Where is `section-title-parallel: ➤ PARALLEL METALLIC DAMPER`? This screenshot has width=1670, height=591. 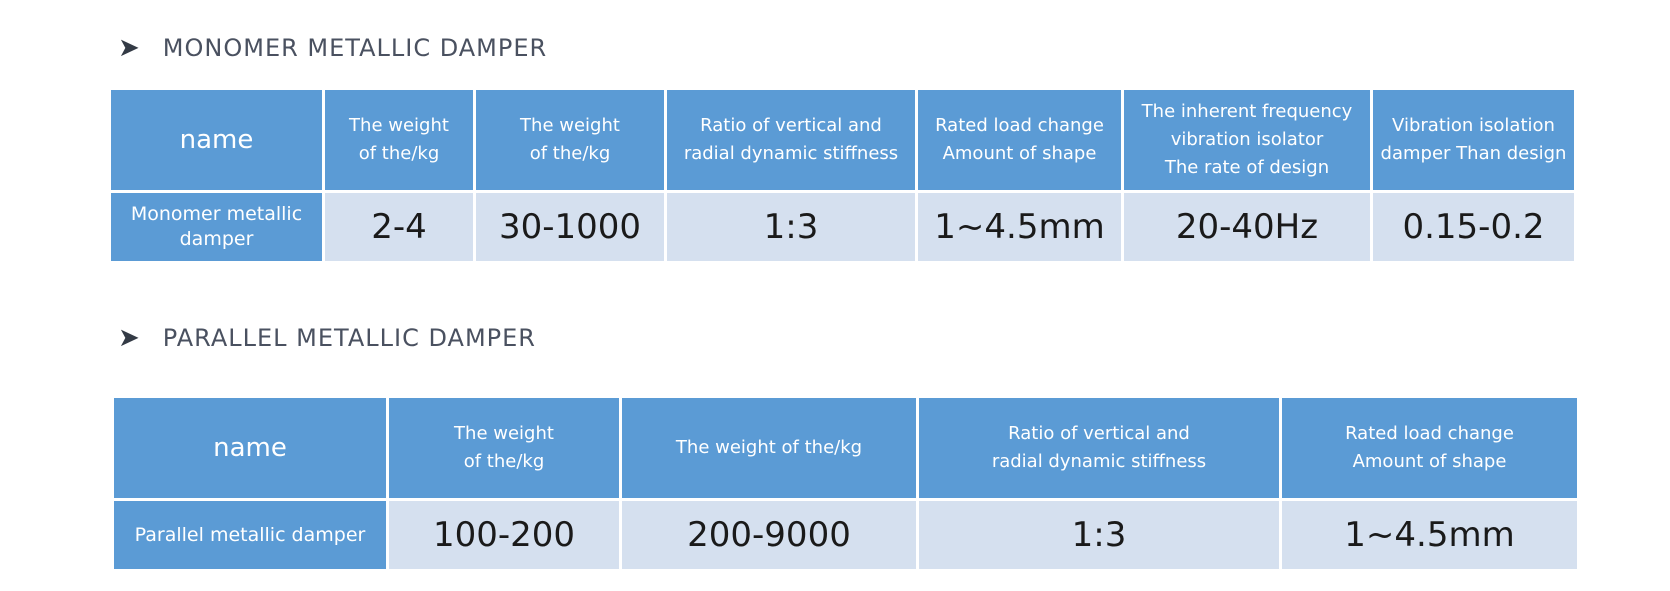 section-title-parallel: ➤ PARALLEL METALLIC DAMPER is located at coordinates (327, 338).